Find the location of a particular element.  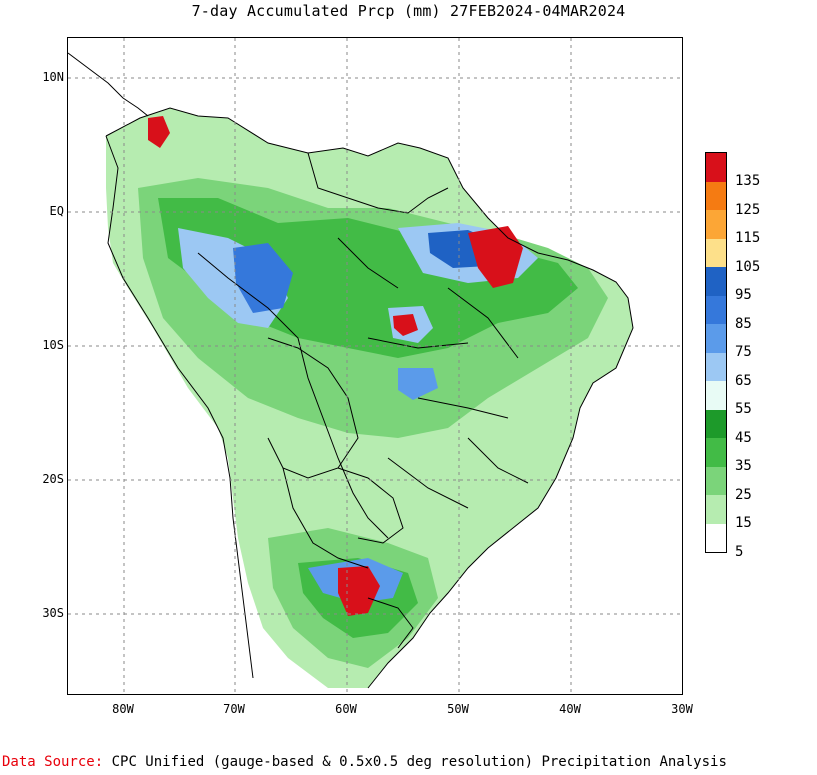

lat-label-10n: 10N is located at coordinates (53, 77).